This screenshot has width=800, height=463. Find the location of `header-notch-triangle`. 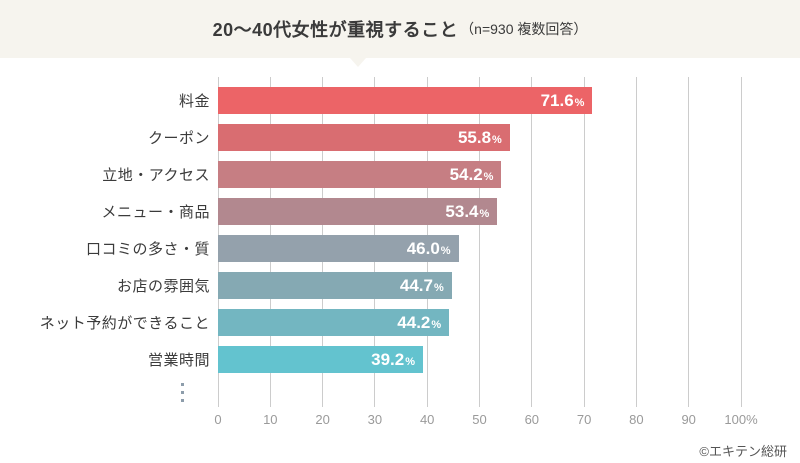

header-notch-triangle is located at coordinates (358, 62).